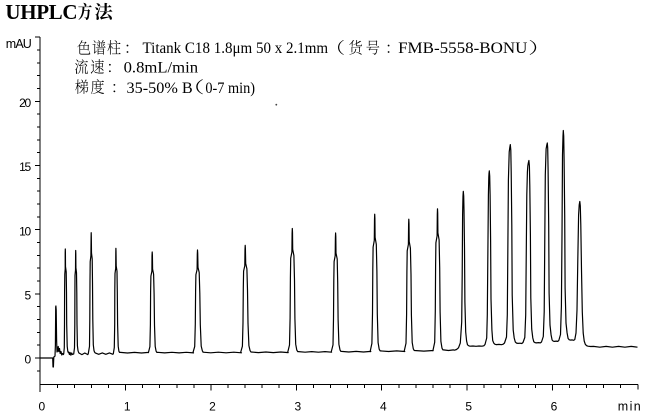 The height and width of the screenshot is (420, 650). I want to click on svg-text: FMB-5558-BONU, so click(462, 48).